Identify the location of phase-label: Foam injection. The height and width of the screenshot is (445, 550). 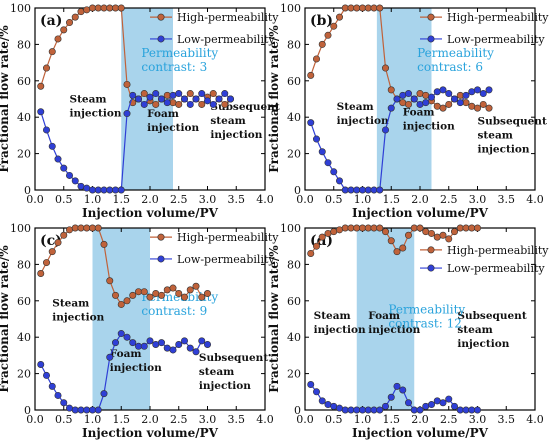
(429, 119).